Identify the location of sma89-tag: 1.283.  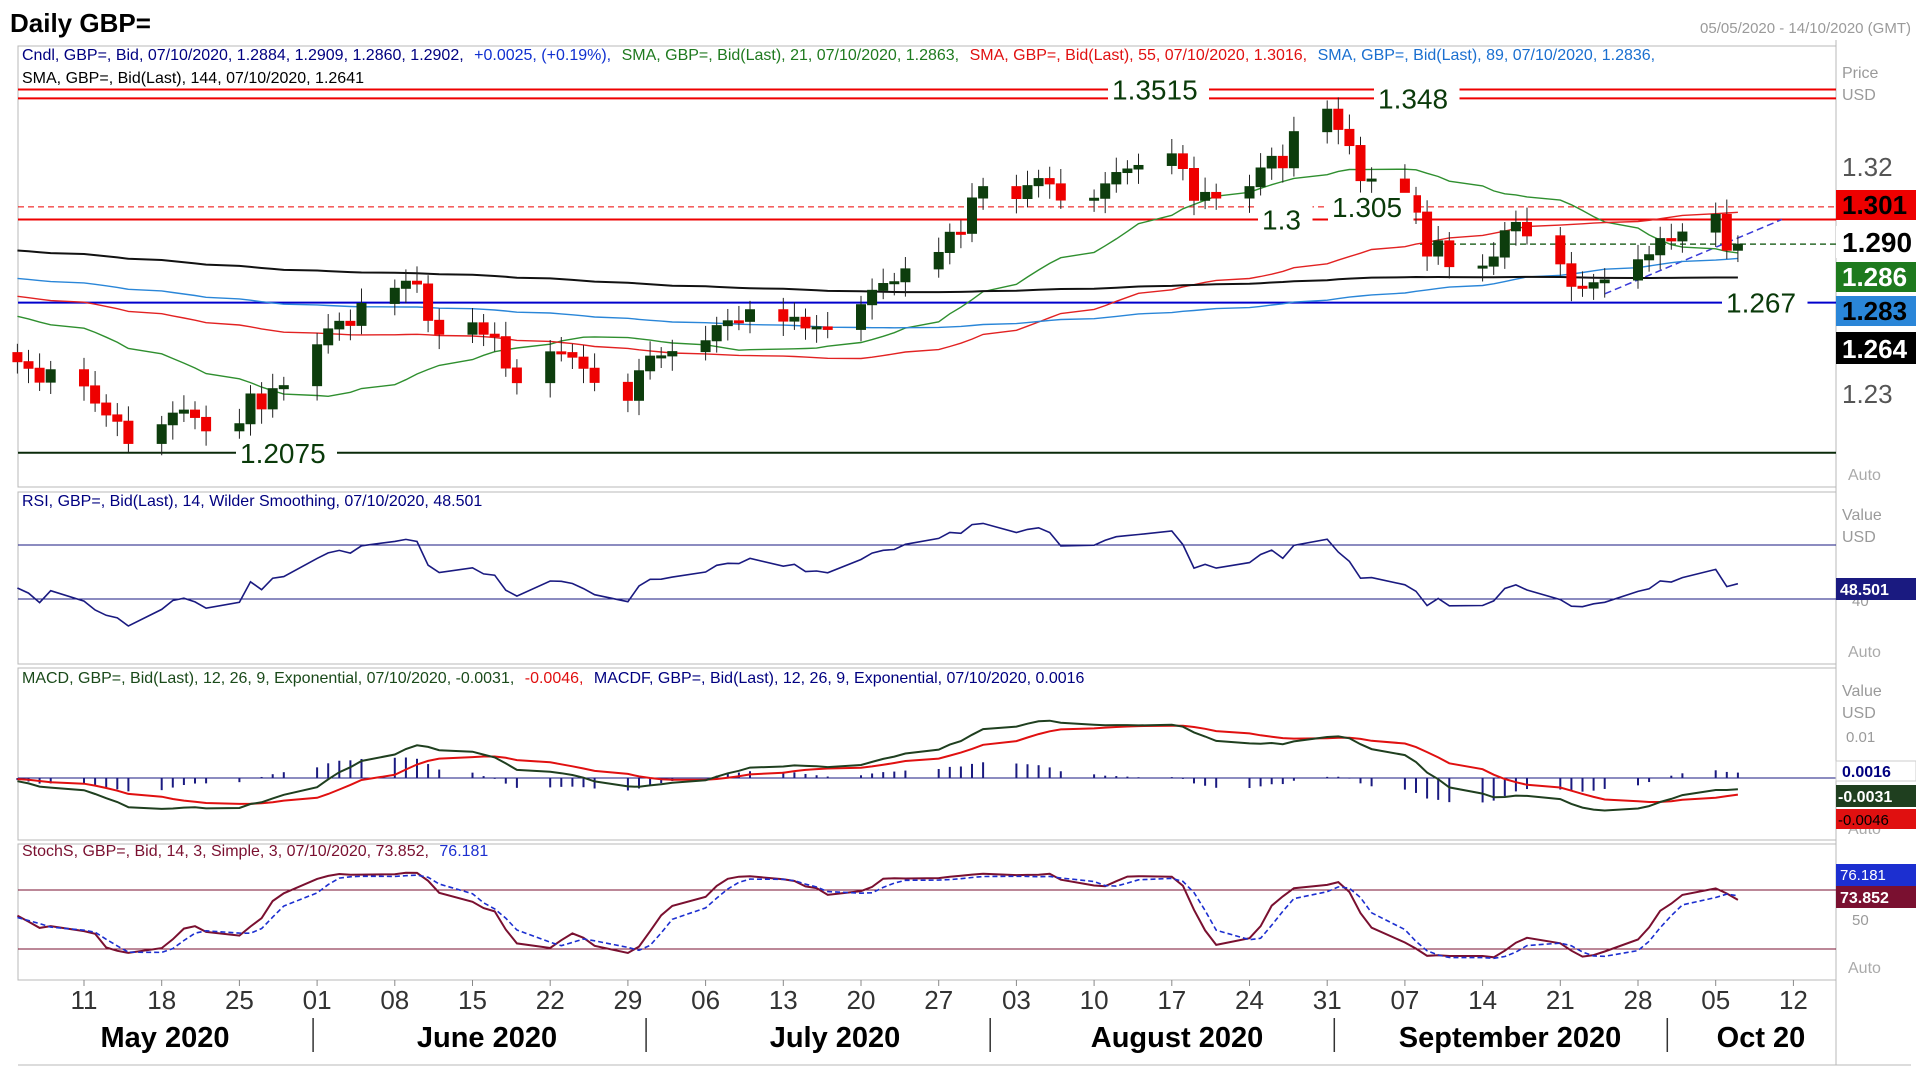
(1874, 311).